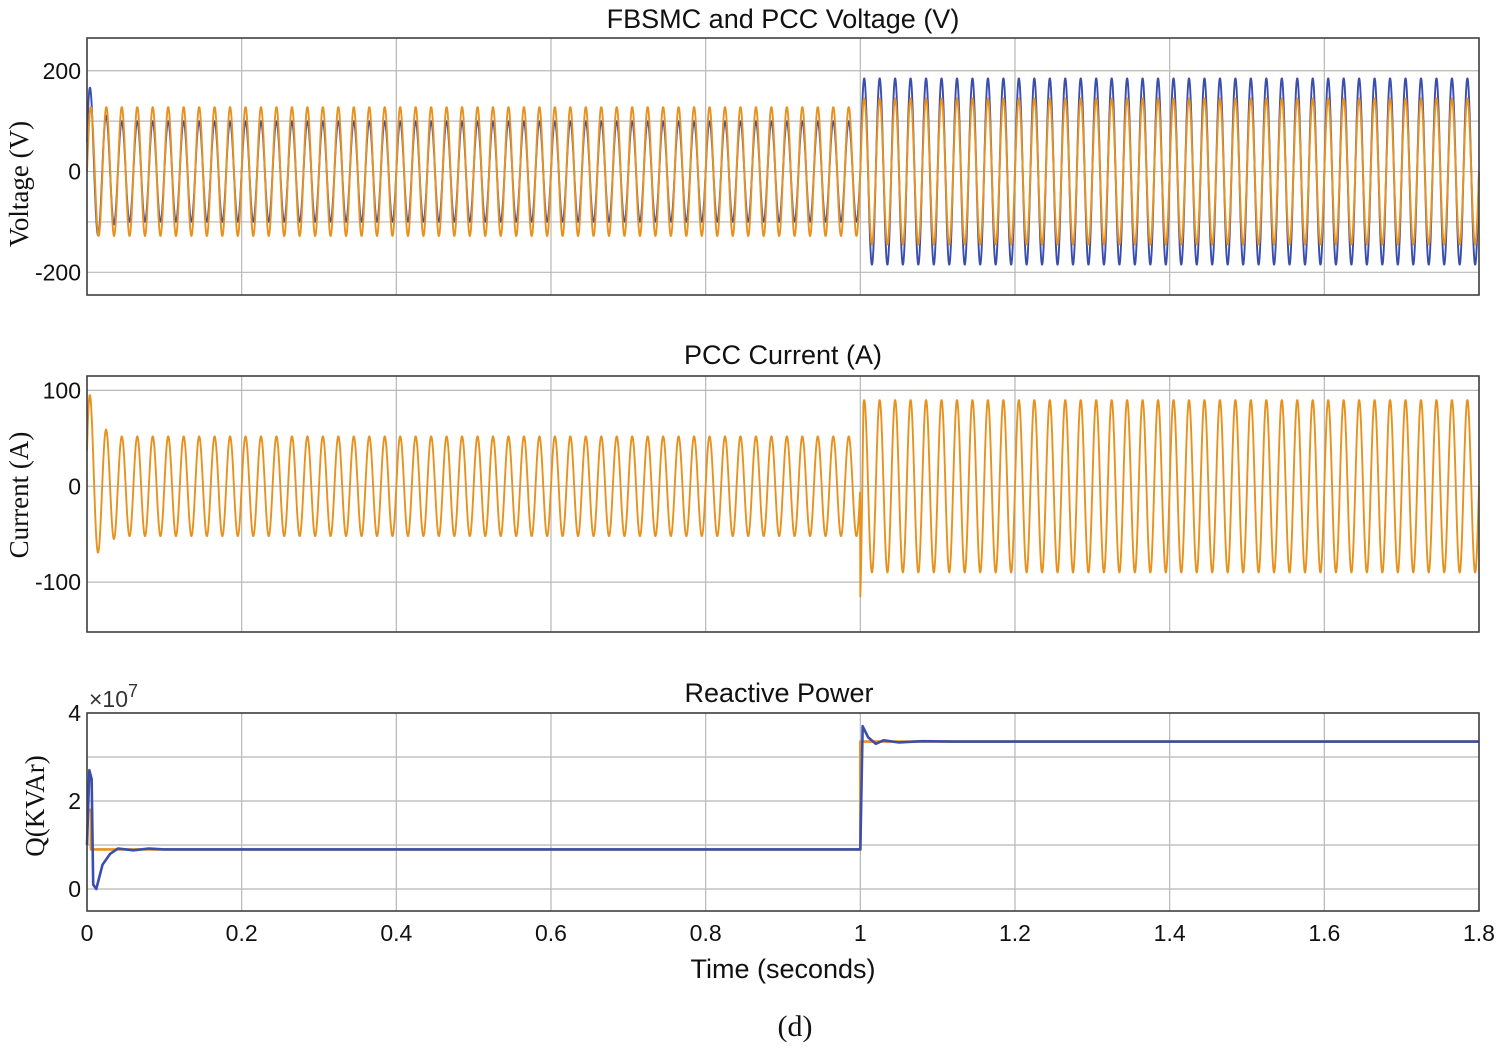 The width and height of the screenshot is (1500, 1049). Describe the element at coordinates (1324, 933) in the screenshot. I see `x-tick-label: 1.6` at that location.